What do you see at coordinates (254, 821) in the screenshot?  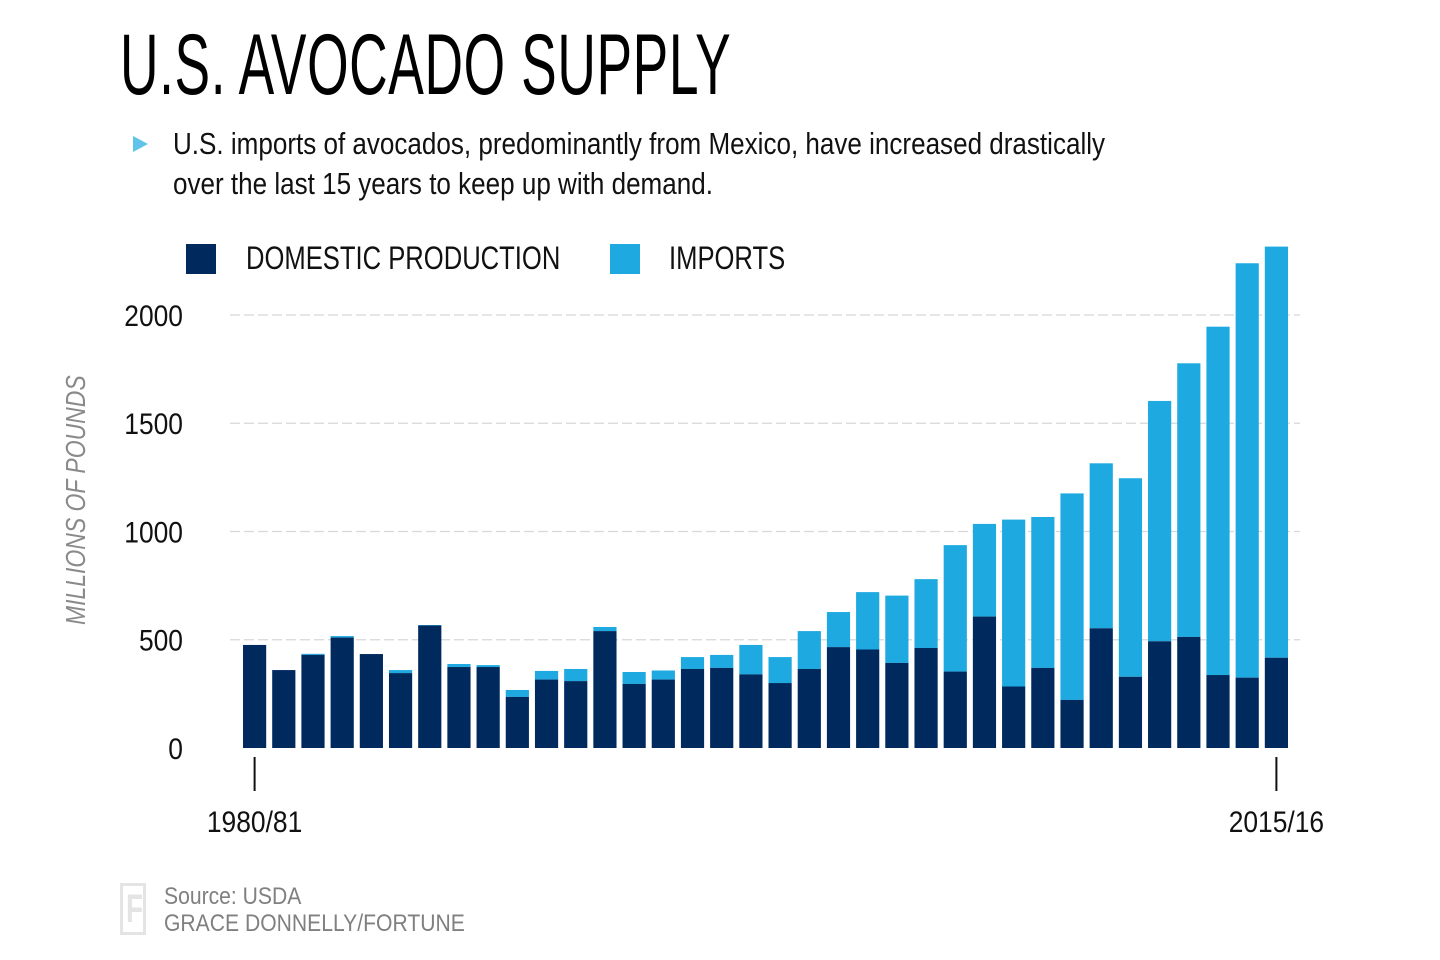 I see `x-tick-label: 1980/81` at bounding box center [254, 821].